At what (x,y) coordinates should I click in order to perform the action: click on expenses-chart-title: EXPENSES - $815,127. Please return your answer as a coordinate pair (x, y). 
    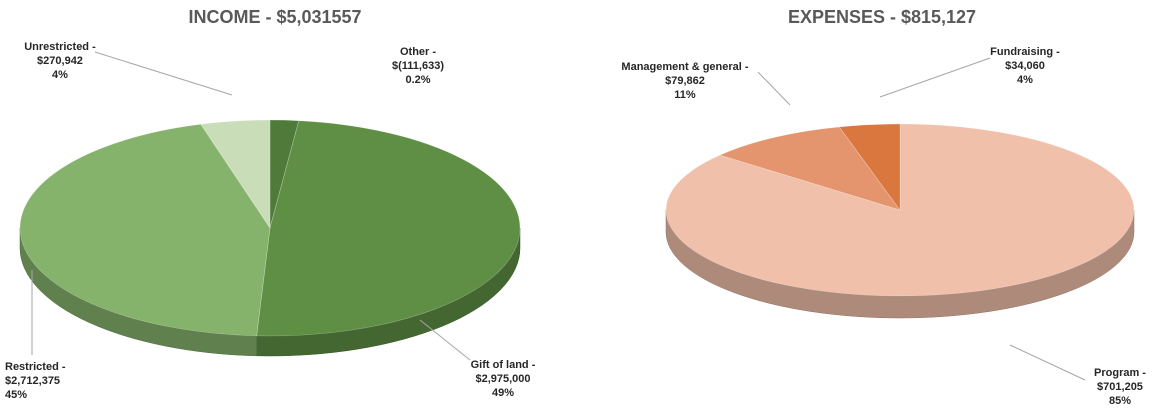
    Looking at the image, I should click on (882, 17).